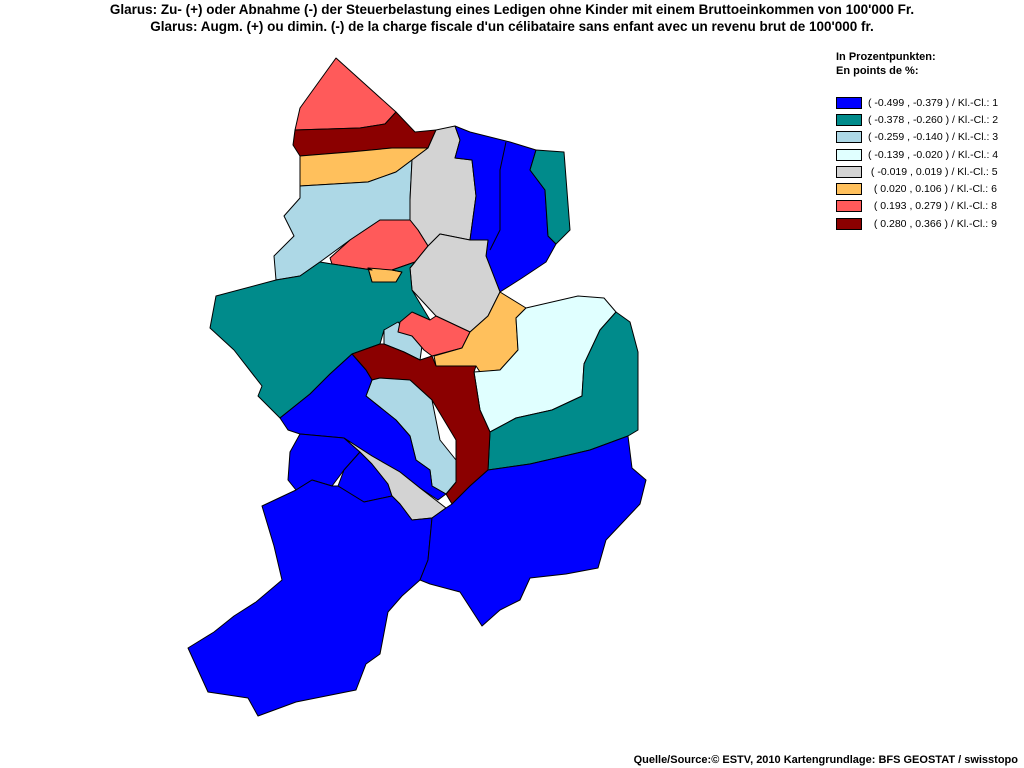 The width and height of the screenshot is (1024, 768). I want to click on legend-item: ( -0.139 , -0.020 ) / Kl.-Cl.: 4, so click(917, 154).